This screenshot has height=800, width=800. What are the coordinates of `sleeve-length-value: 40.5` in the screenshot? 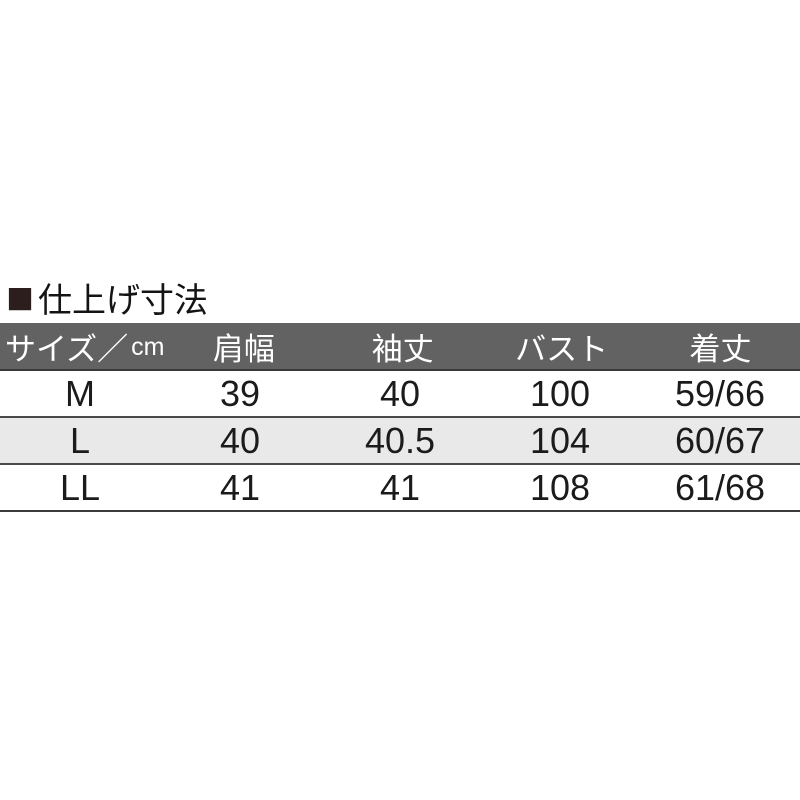 It's located at (400, 440).